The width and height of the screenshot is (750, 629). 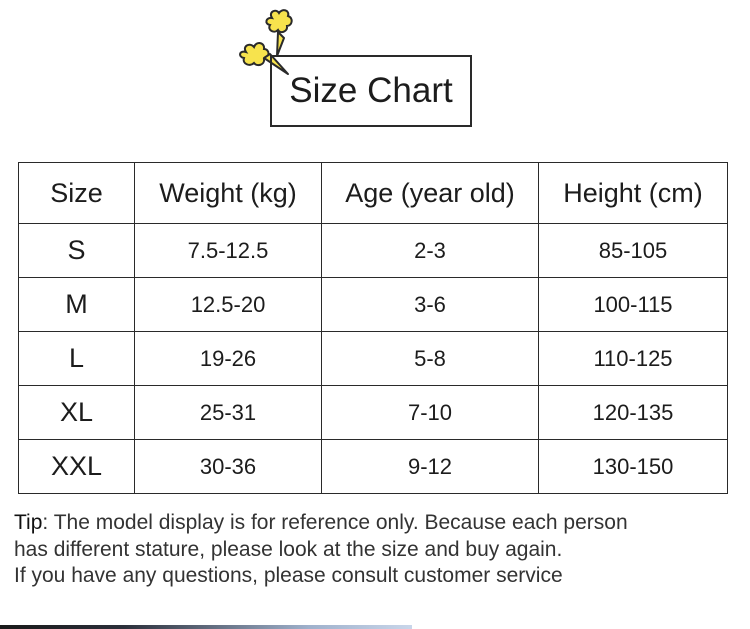 I want to click on page-title: Size Chart, so click(x=371, y=90).